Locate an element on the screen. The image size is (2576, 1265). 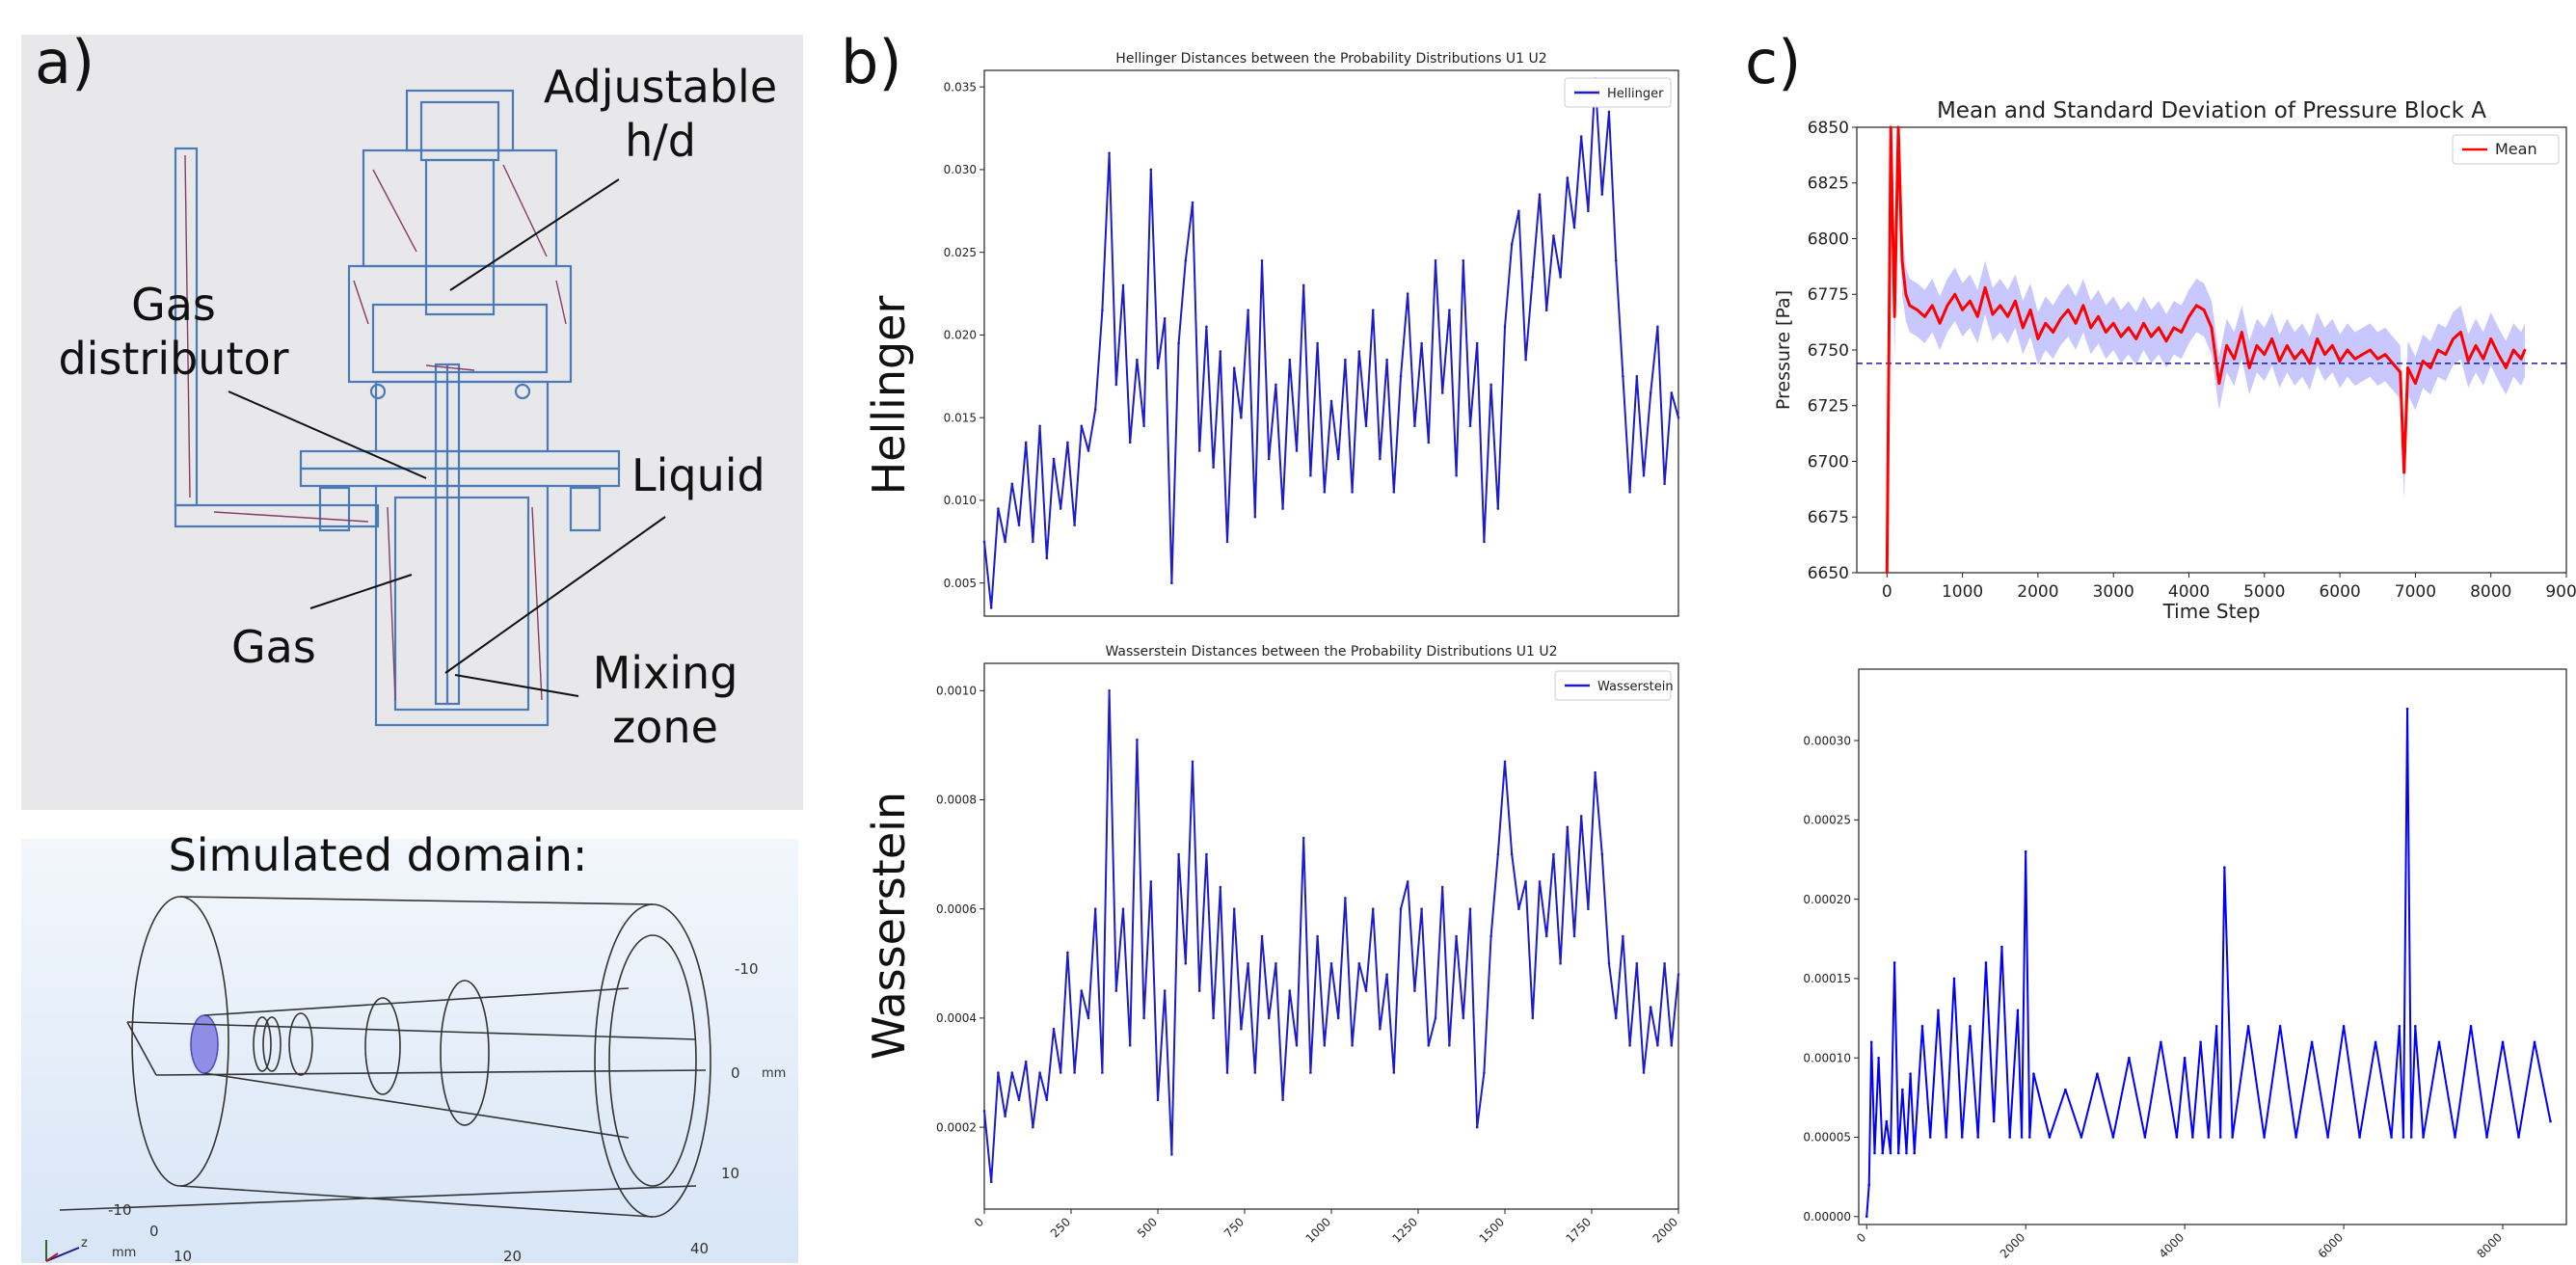
std-band is located at coordinates (2206, 350).